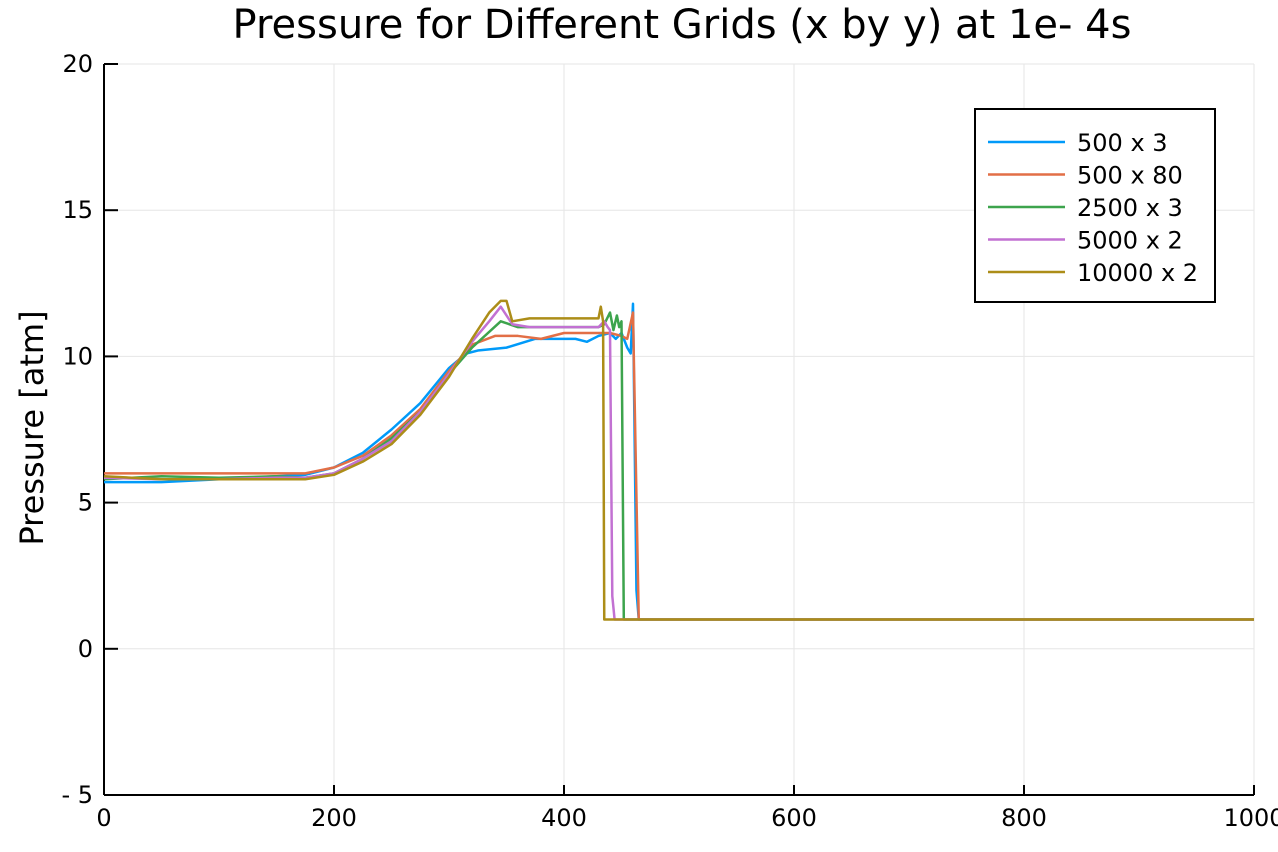  Describe the element at coordinates (77, 210) in the screenshot. I see `y-tick-label-4: 15` at that location.